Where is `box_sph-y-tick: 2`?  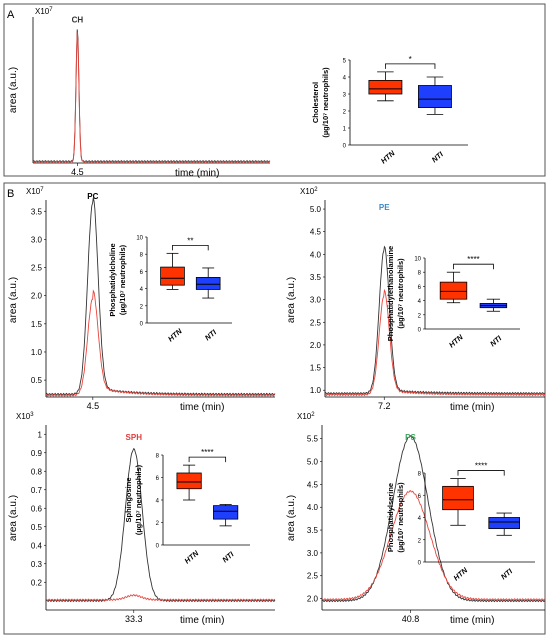
box_sph-y-tick: 2 is located at coordinates (158, 524).